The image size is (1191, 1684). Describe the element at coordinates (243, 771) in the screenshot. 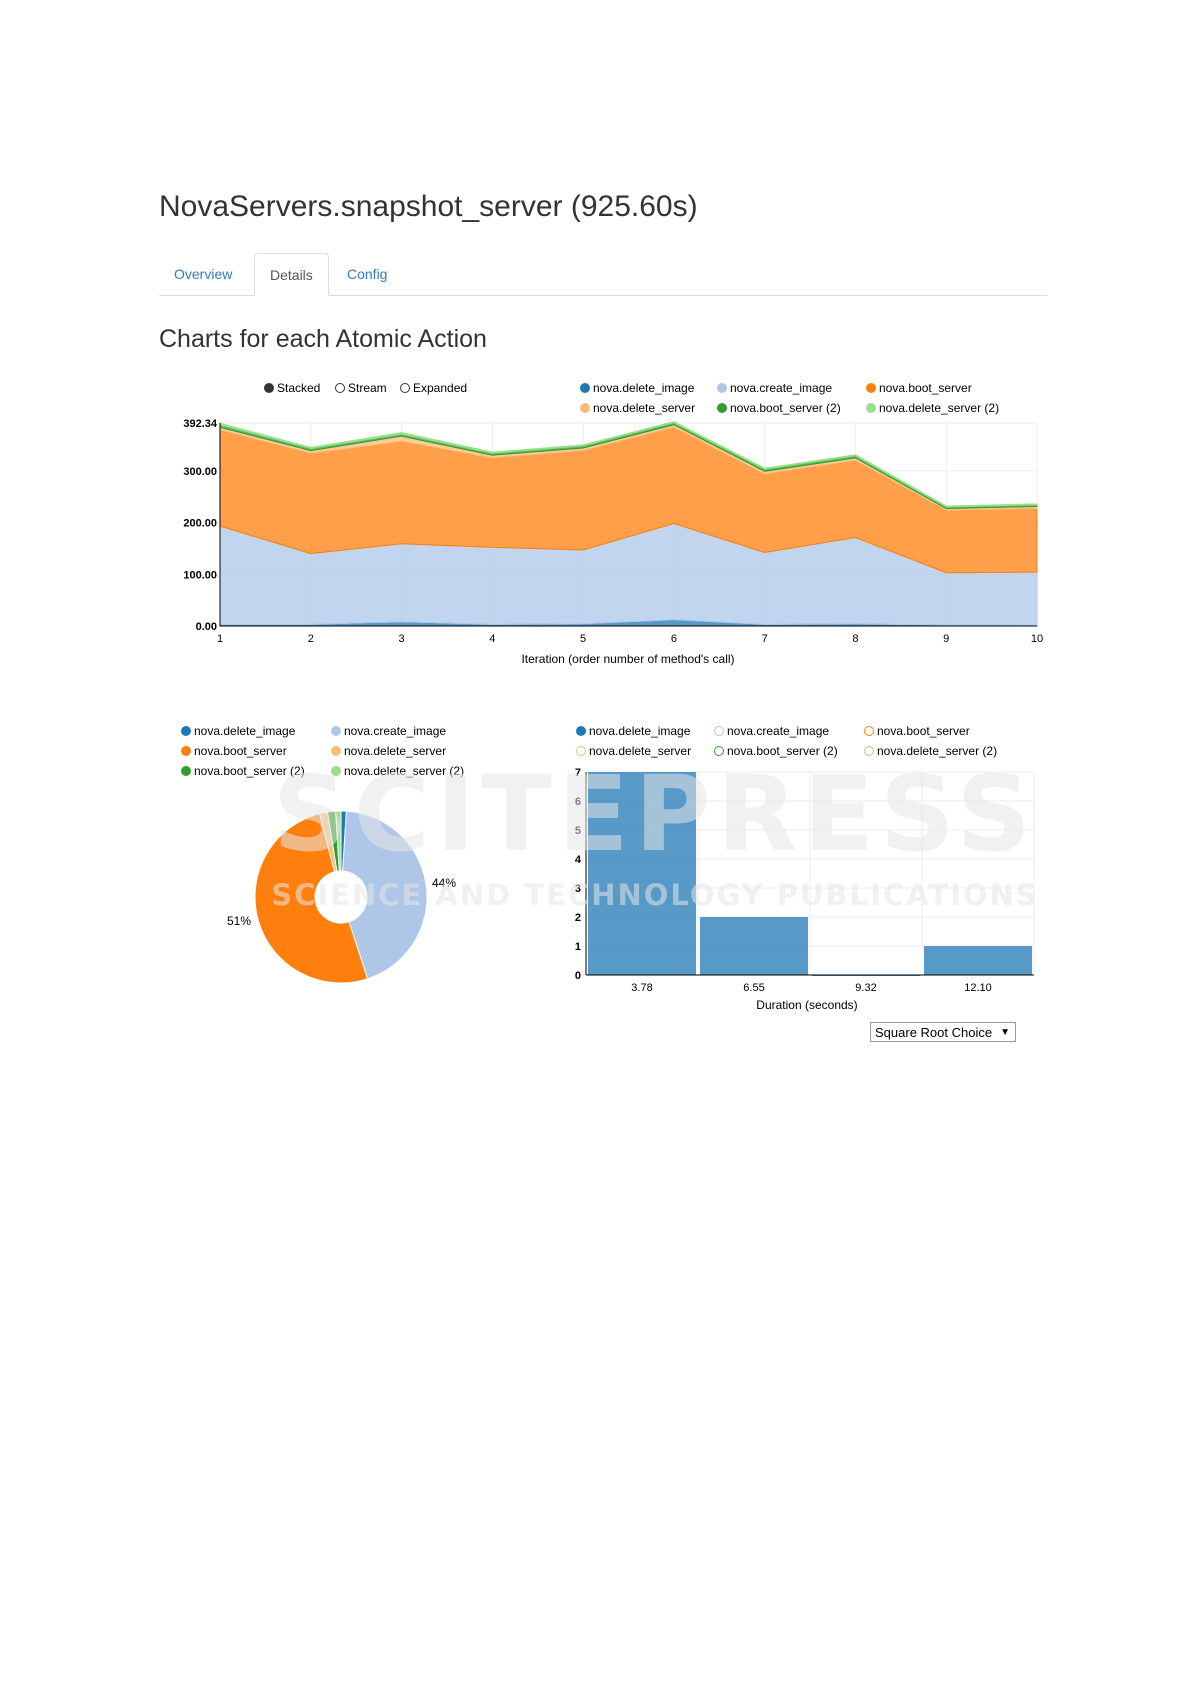

I see `legend-pie-boot-server-2: nova.boot_server (2)` at that location.